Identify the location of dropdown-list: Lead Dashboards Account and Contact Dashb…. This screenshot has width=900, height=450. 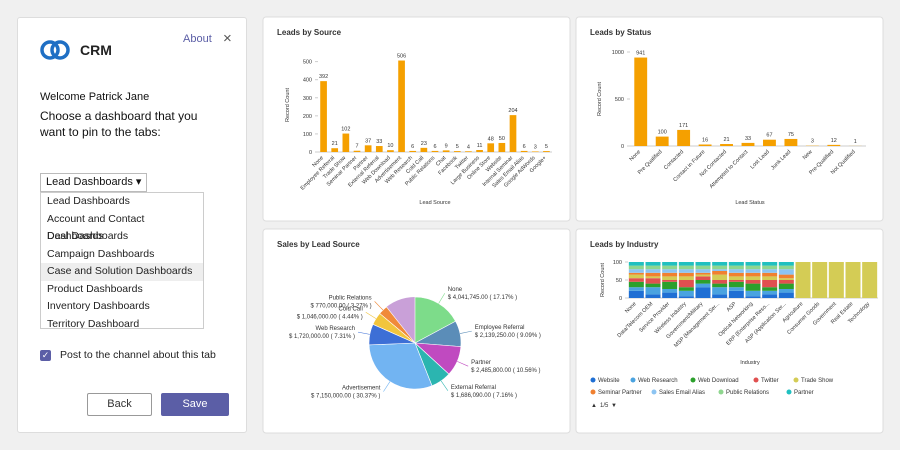
(122, 260).